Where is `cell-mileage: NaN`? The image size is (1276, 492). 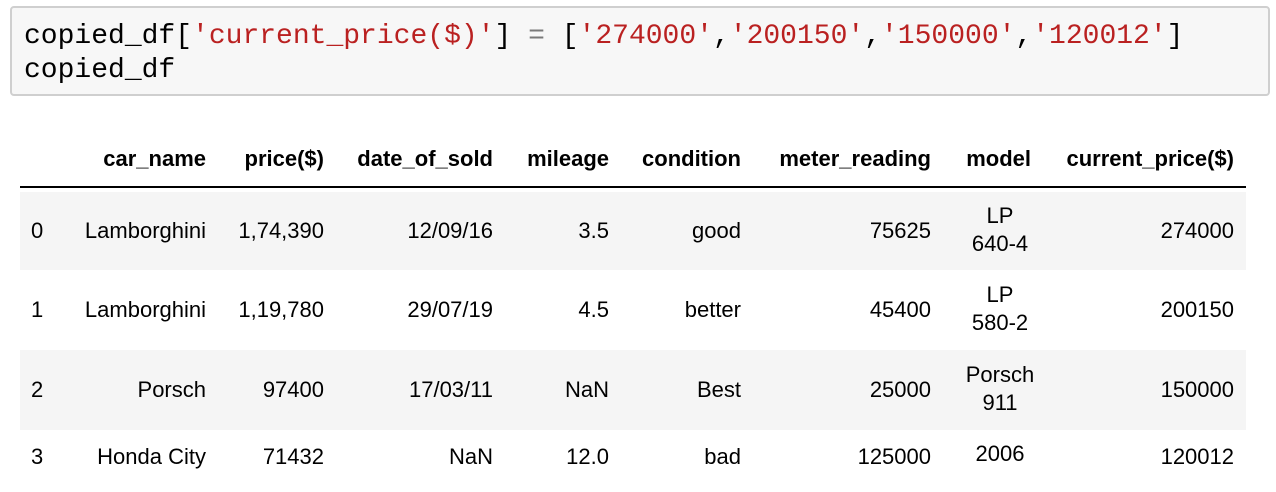 cell-mileage: NaN is located at coordinates (586, 389).